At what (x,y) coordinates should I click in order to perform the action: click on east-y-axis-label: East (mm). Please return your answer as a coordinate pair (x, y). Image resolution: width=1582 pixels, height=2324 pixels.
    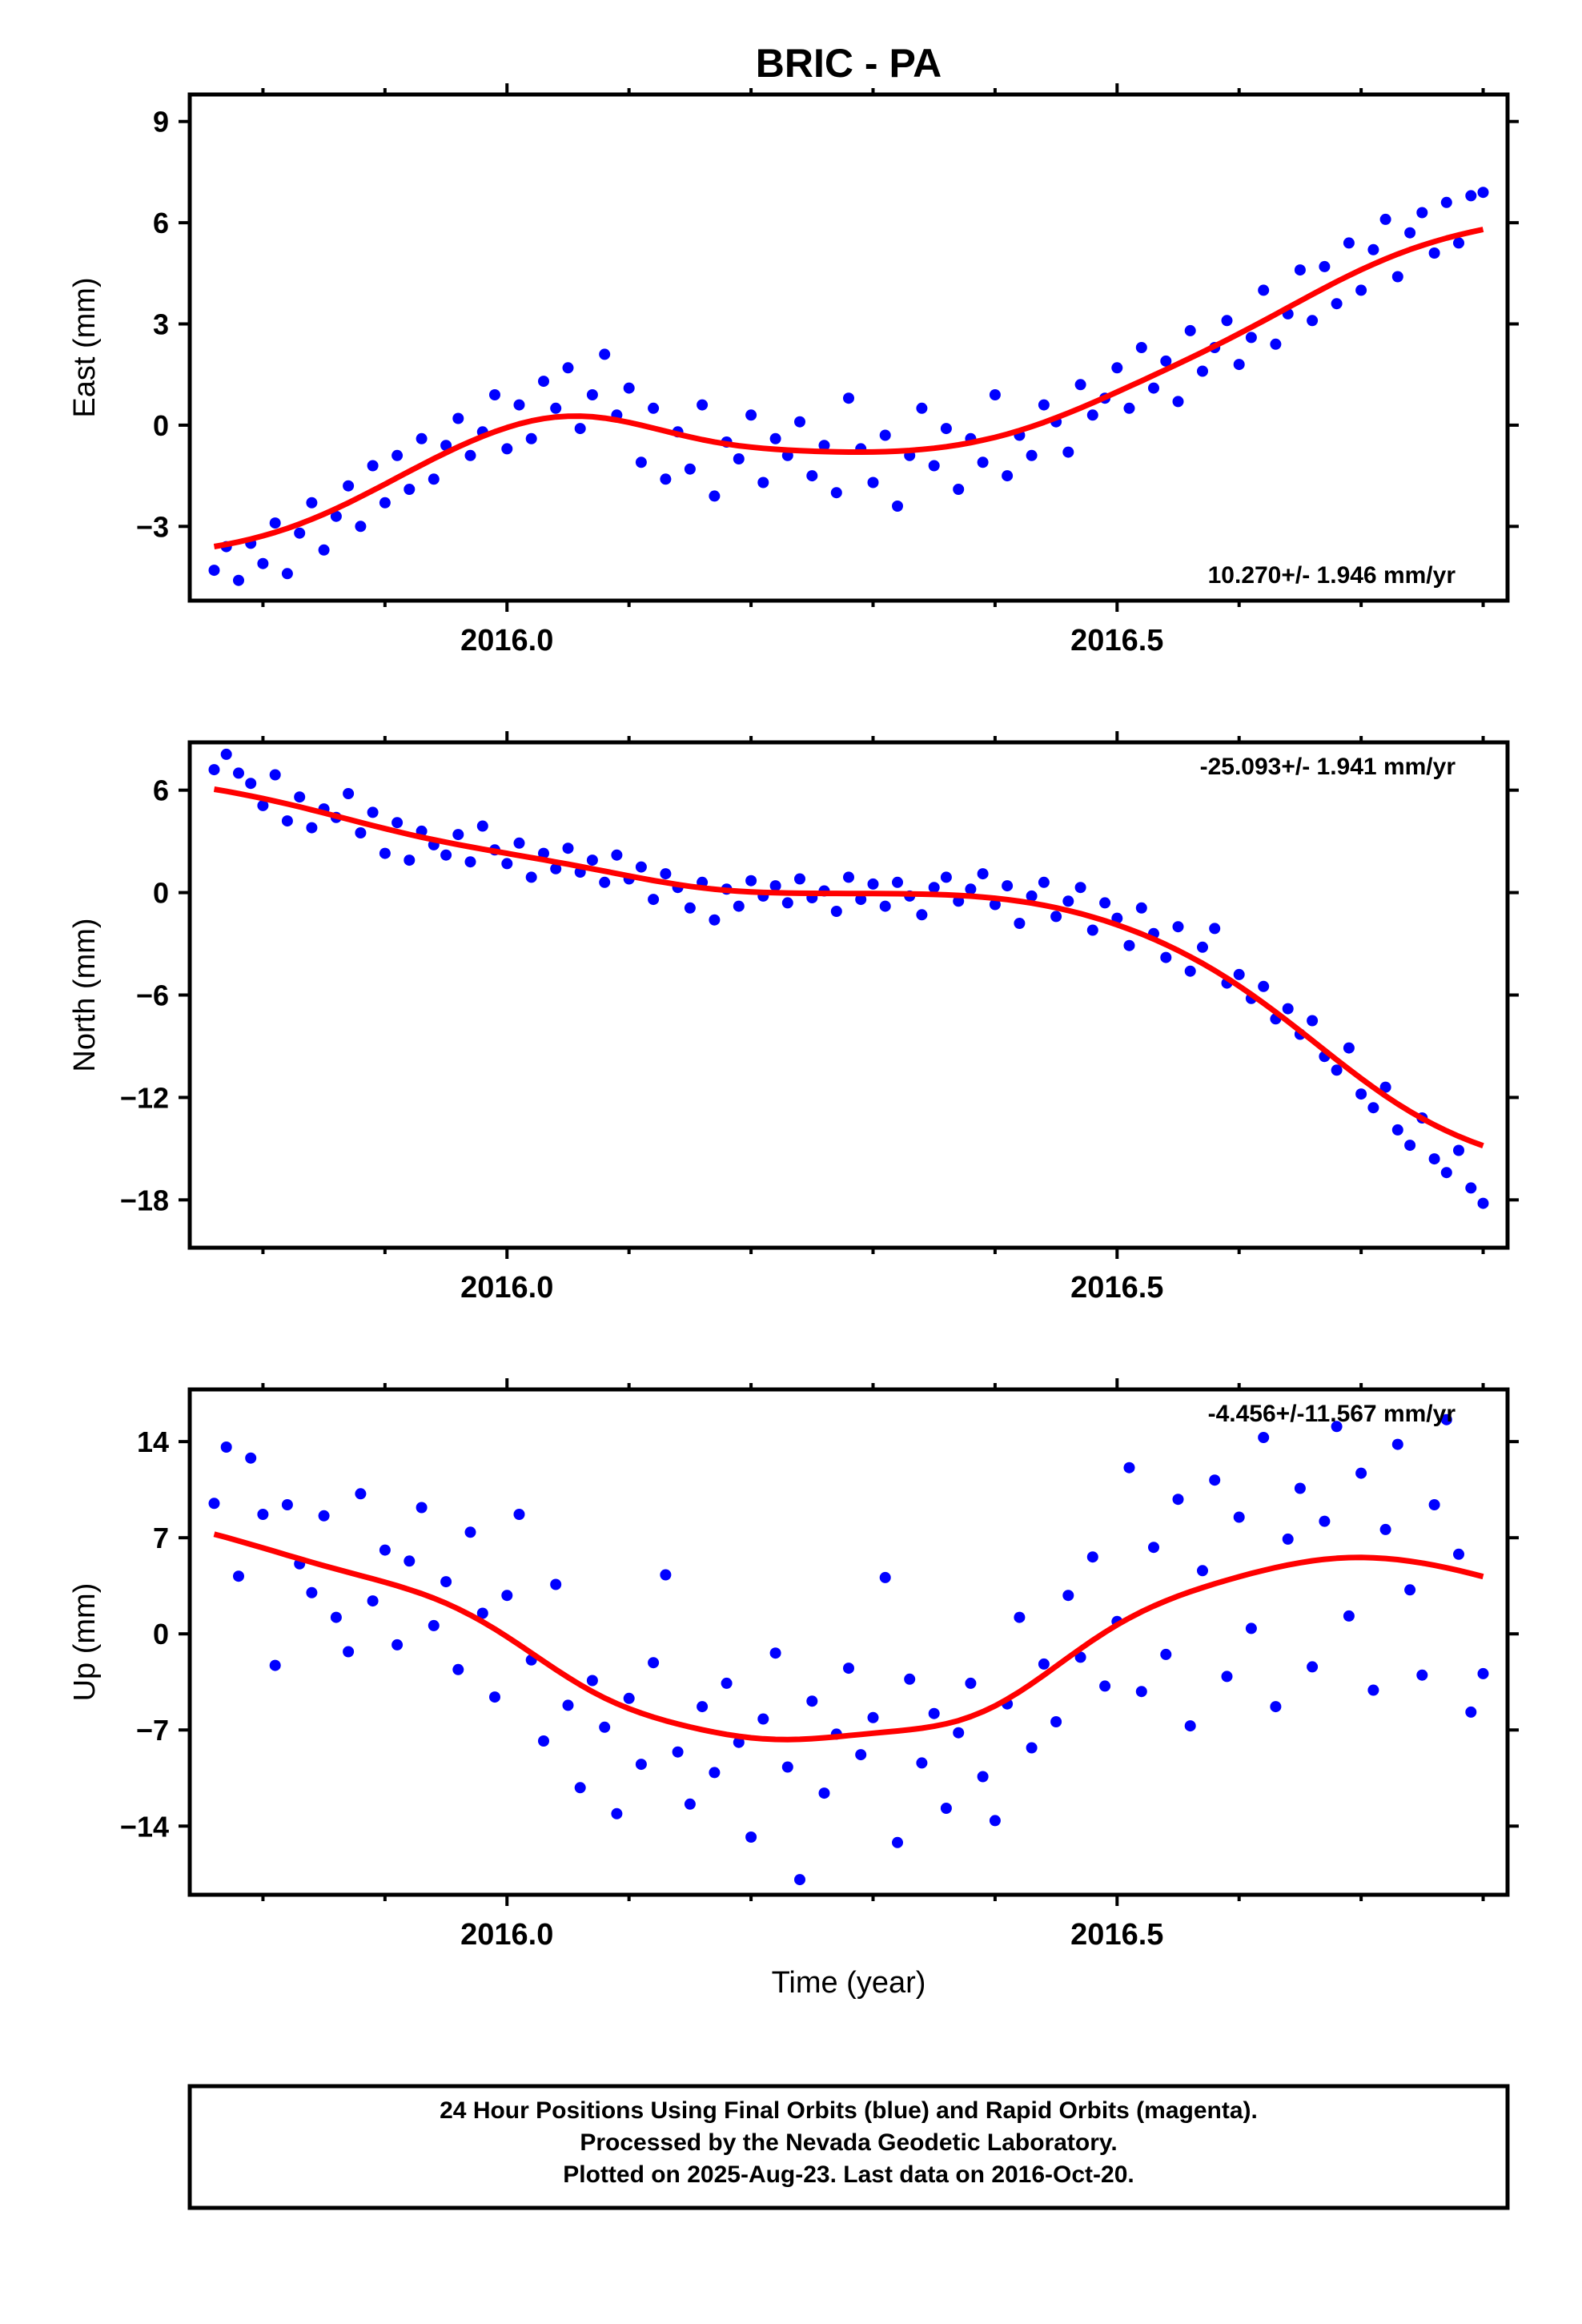
    Looking at the image, I should click on (85, 347).